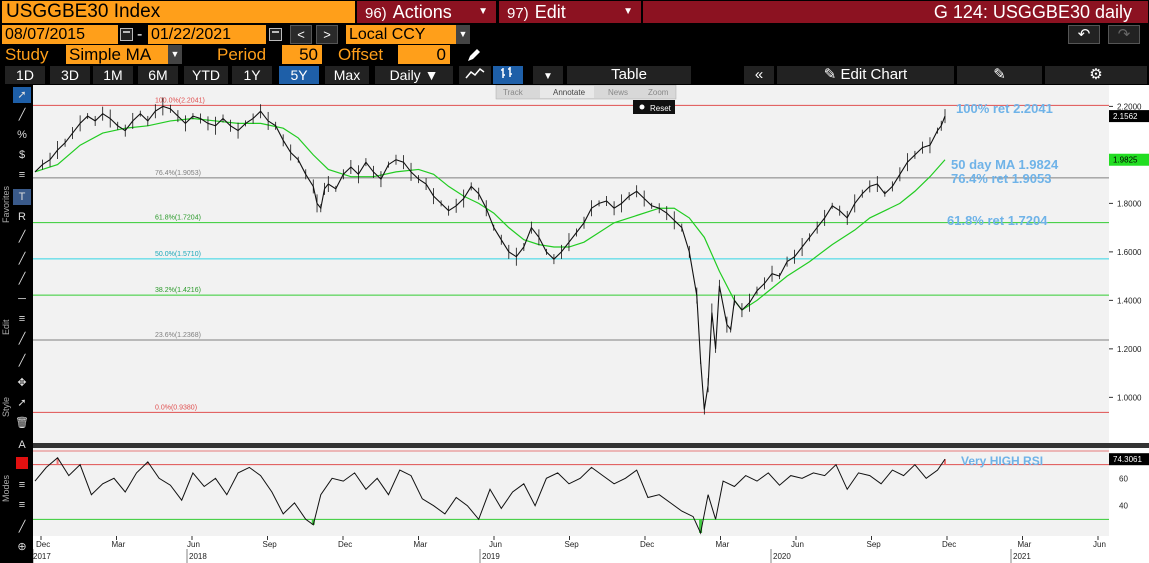 This screenshot has height=563, width=1149. Describe the element at coordinates (178, 12) in the screenshot. I see `ticker-field: USGGBE30 Index` at that location.